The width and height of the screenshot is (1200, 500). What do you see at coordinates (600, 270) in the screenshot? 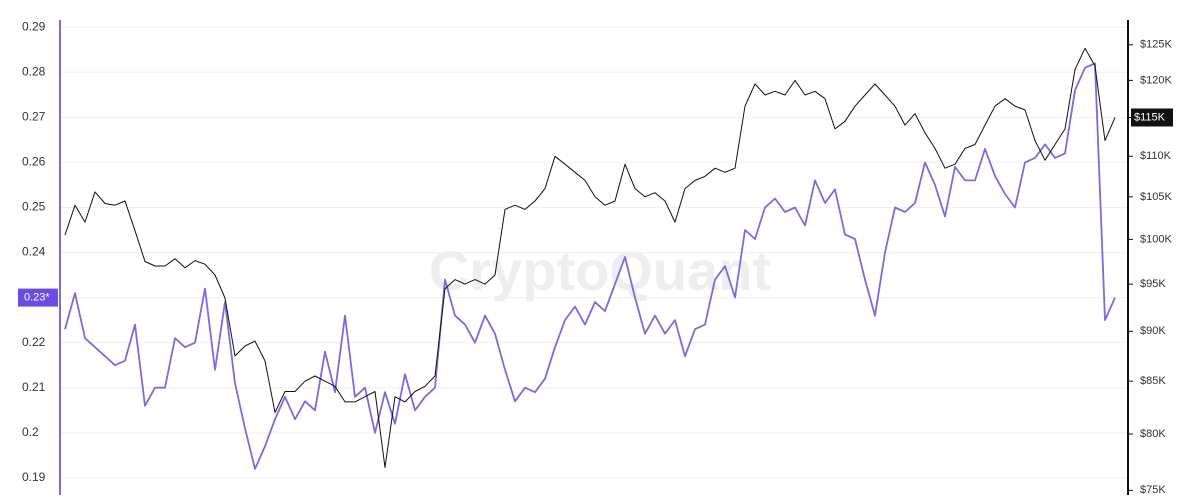
I see `watermark: CryptoQuant` at bounding box center [600, 270].